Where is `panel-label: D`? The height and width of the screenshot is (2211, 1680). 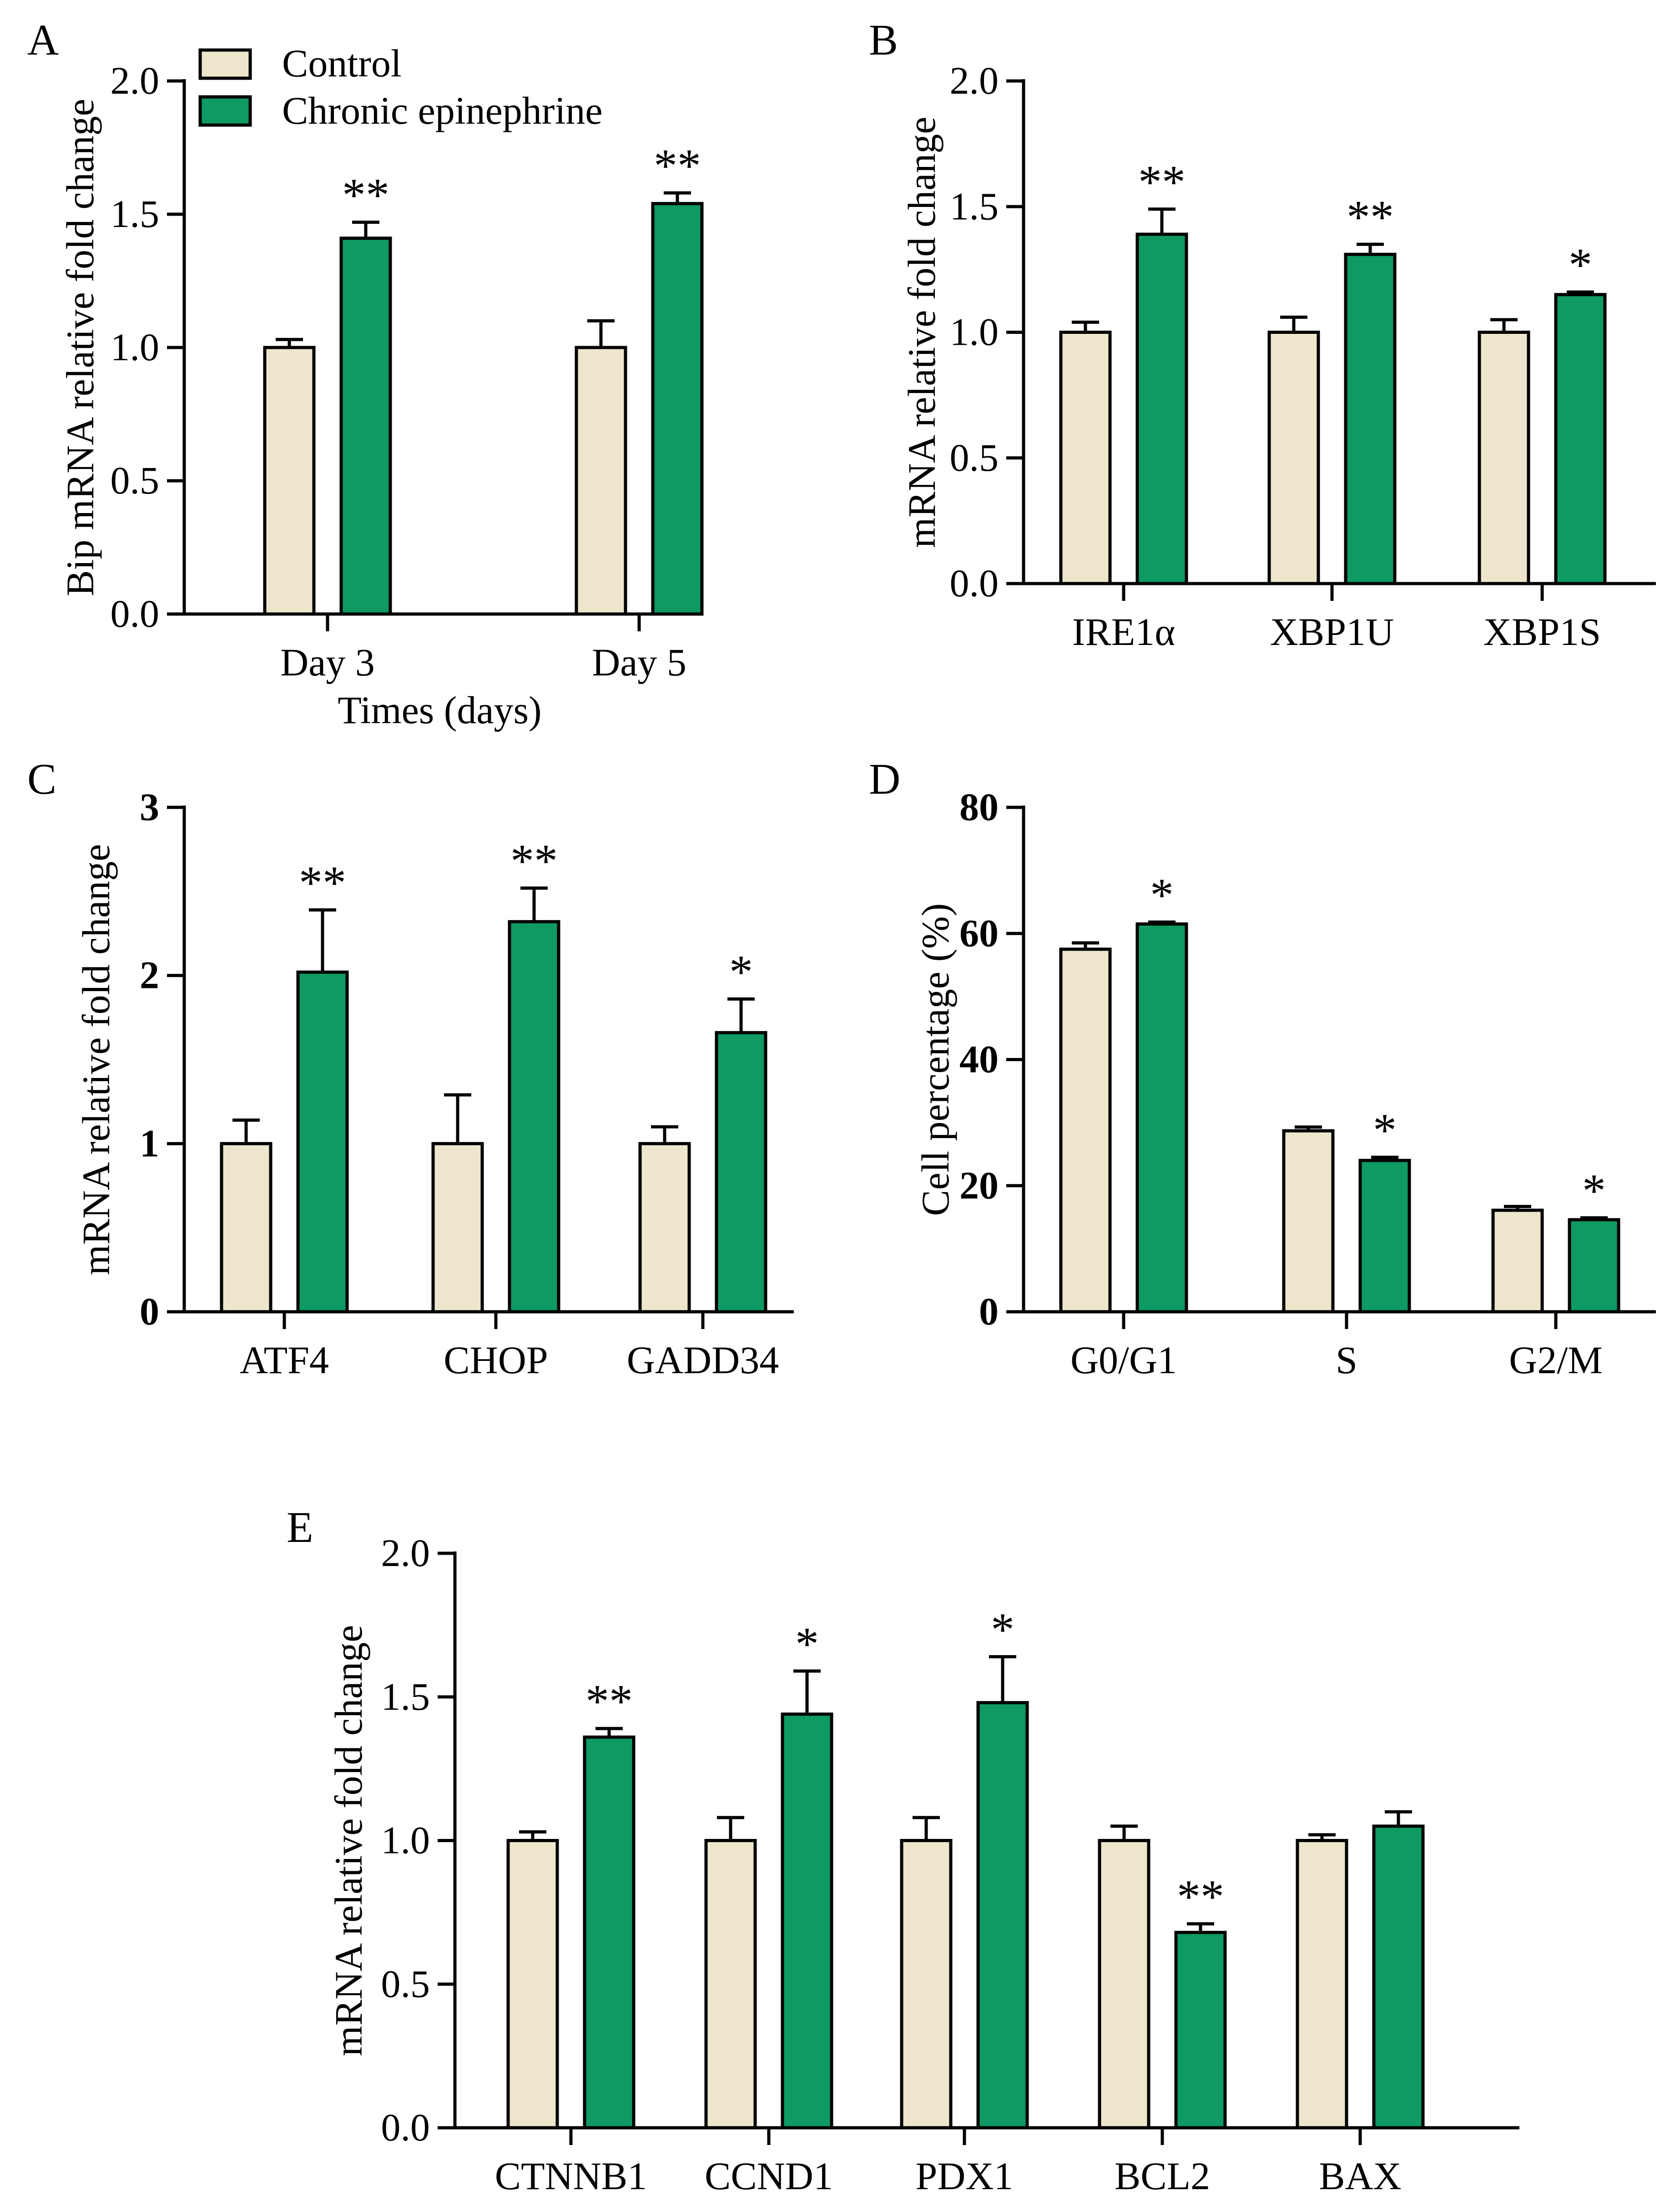
panel-label: D is located at coordinates (884, 779).